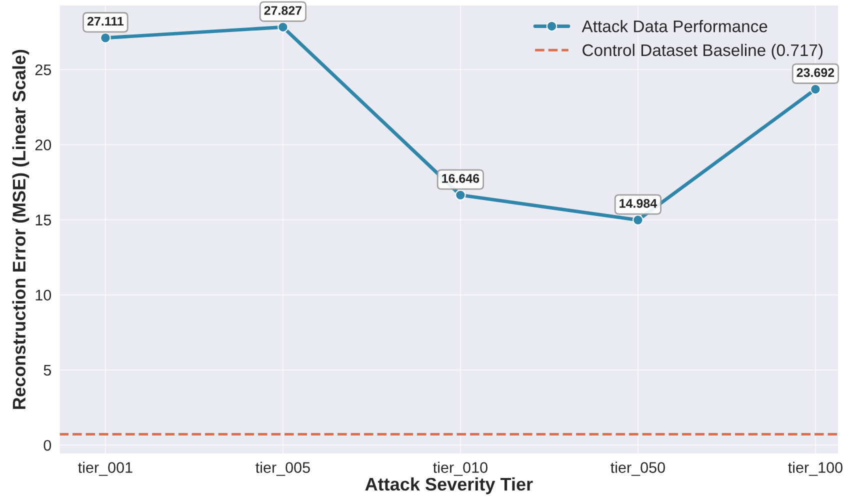  I want to click on y-tick-label: 15, so click(44, 220).